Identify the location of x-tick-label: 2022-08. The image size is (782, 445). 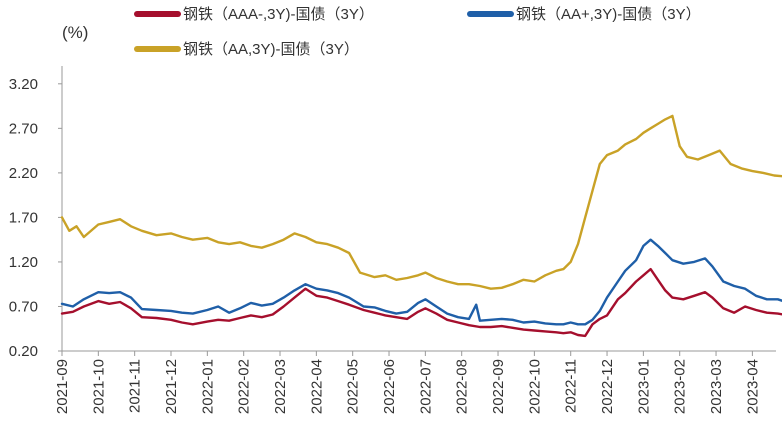
(462, 386).